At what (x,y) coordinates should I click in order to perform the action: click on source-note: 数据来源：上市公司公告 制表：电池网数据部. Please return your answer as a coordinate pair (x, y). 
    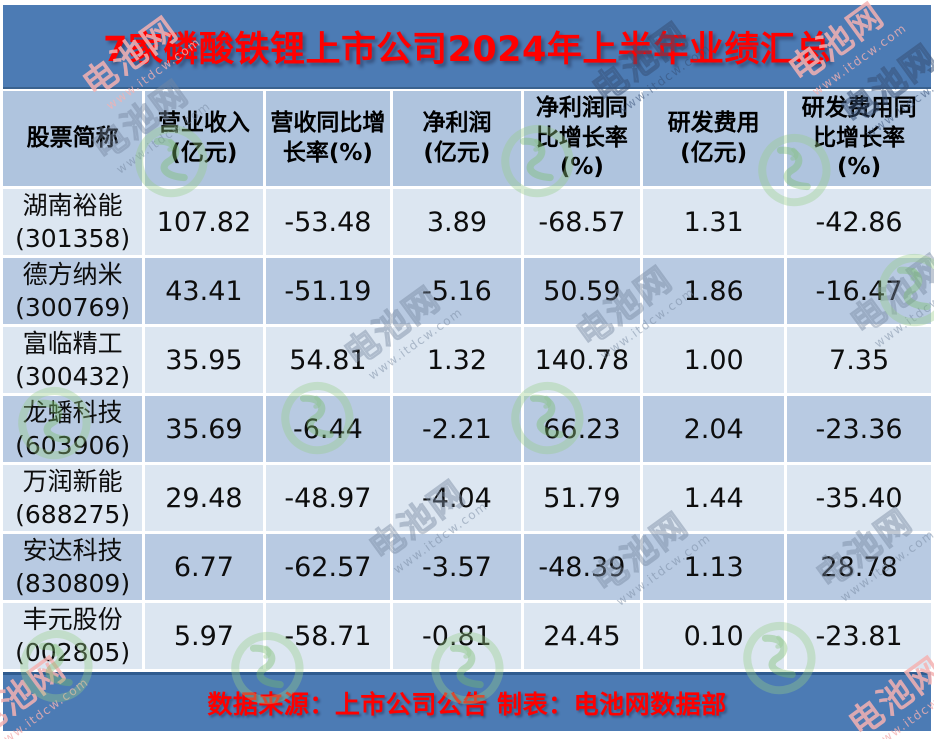
    Looking at the image, I should click on (467, 704).